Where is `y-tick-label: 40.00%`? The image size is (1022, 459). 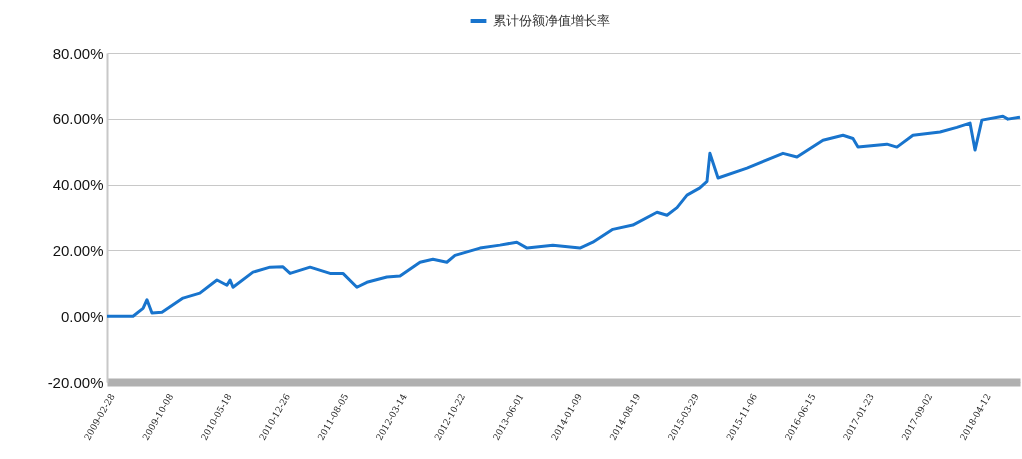 y-tick-label: 40.00% is located at coordinates (78, 185).